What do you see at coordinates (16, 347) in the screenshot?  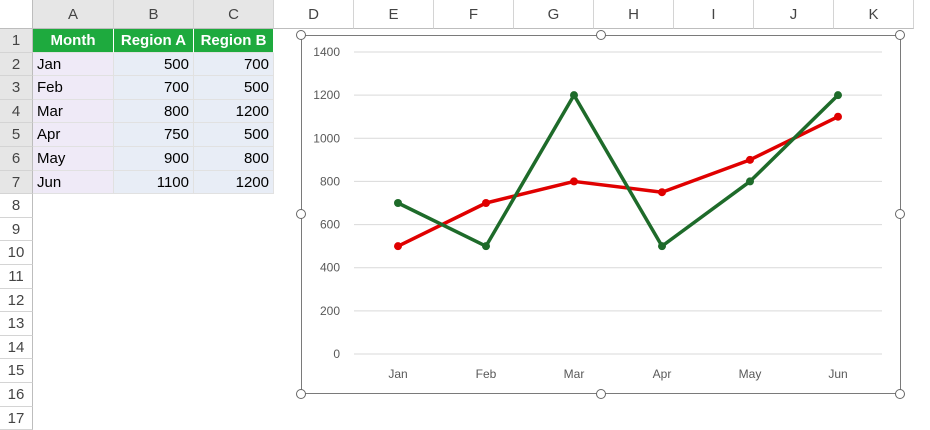 I see `row-header-14: 14` at bounding box center [16, 347].